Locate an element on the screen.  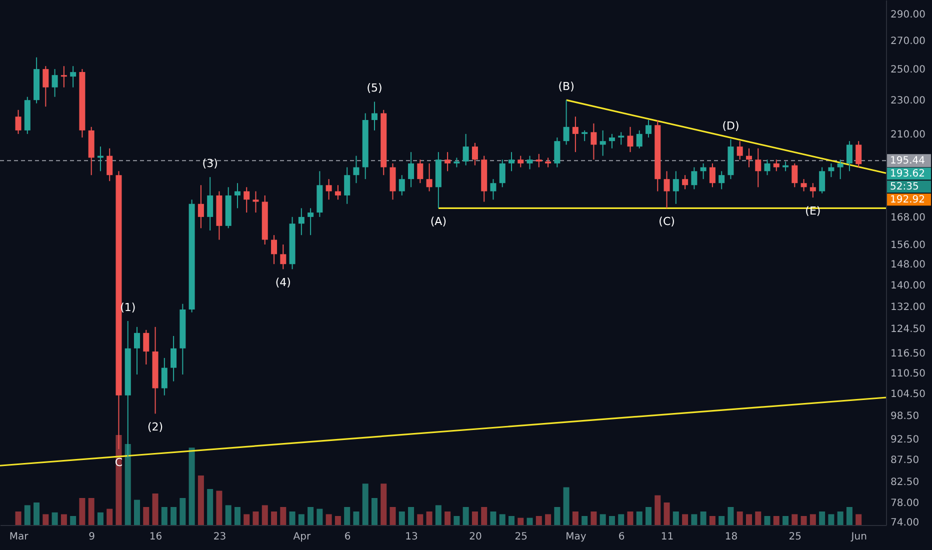
annotation: (C) is located at coordinates (666, 221).